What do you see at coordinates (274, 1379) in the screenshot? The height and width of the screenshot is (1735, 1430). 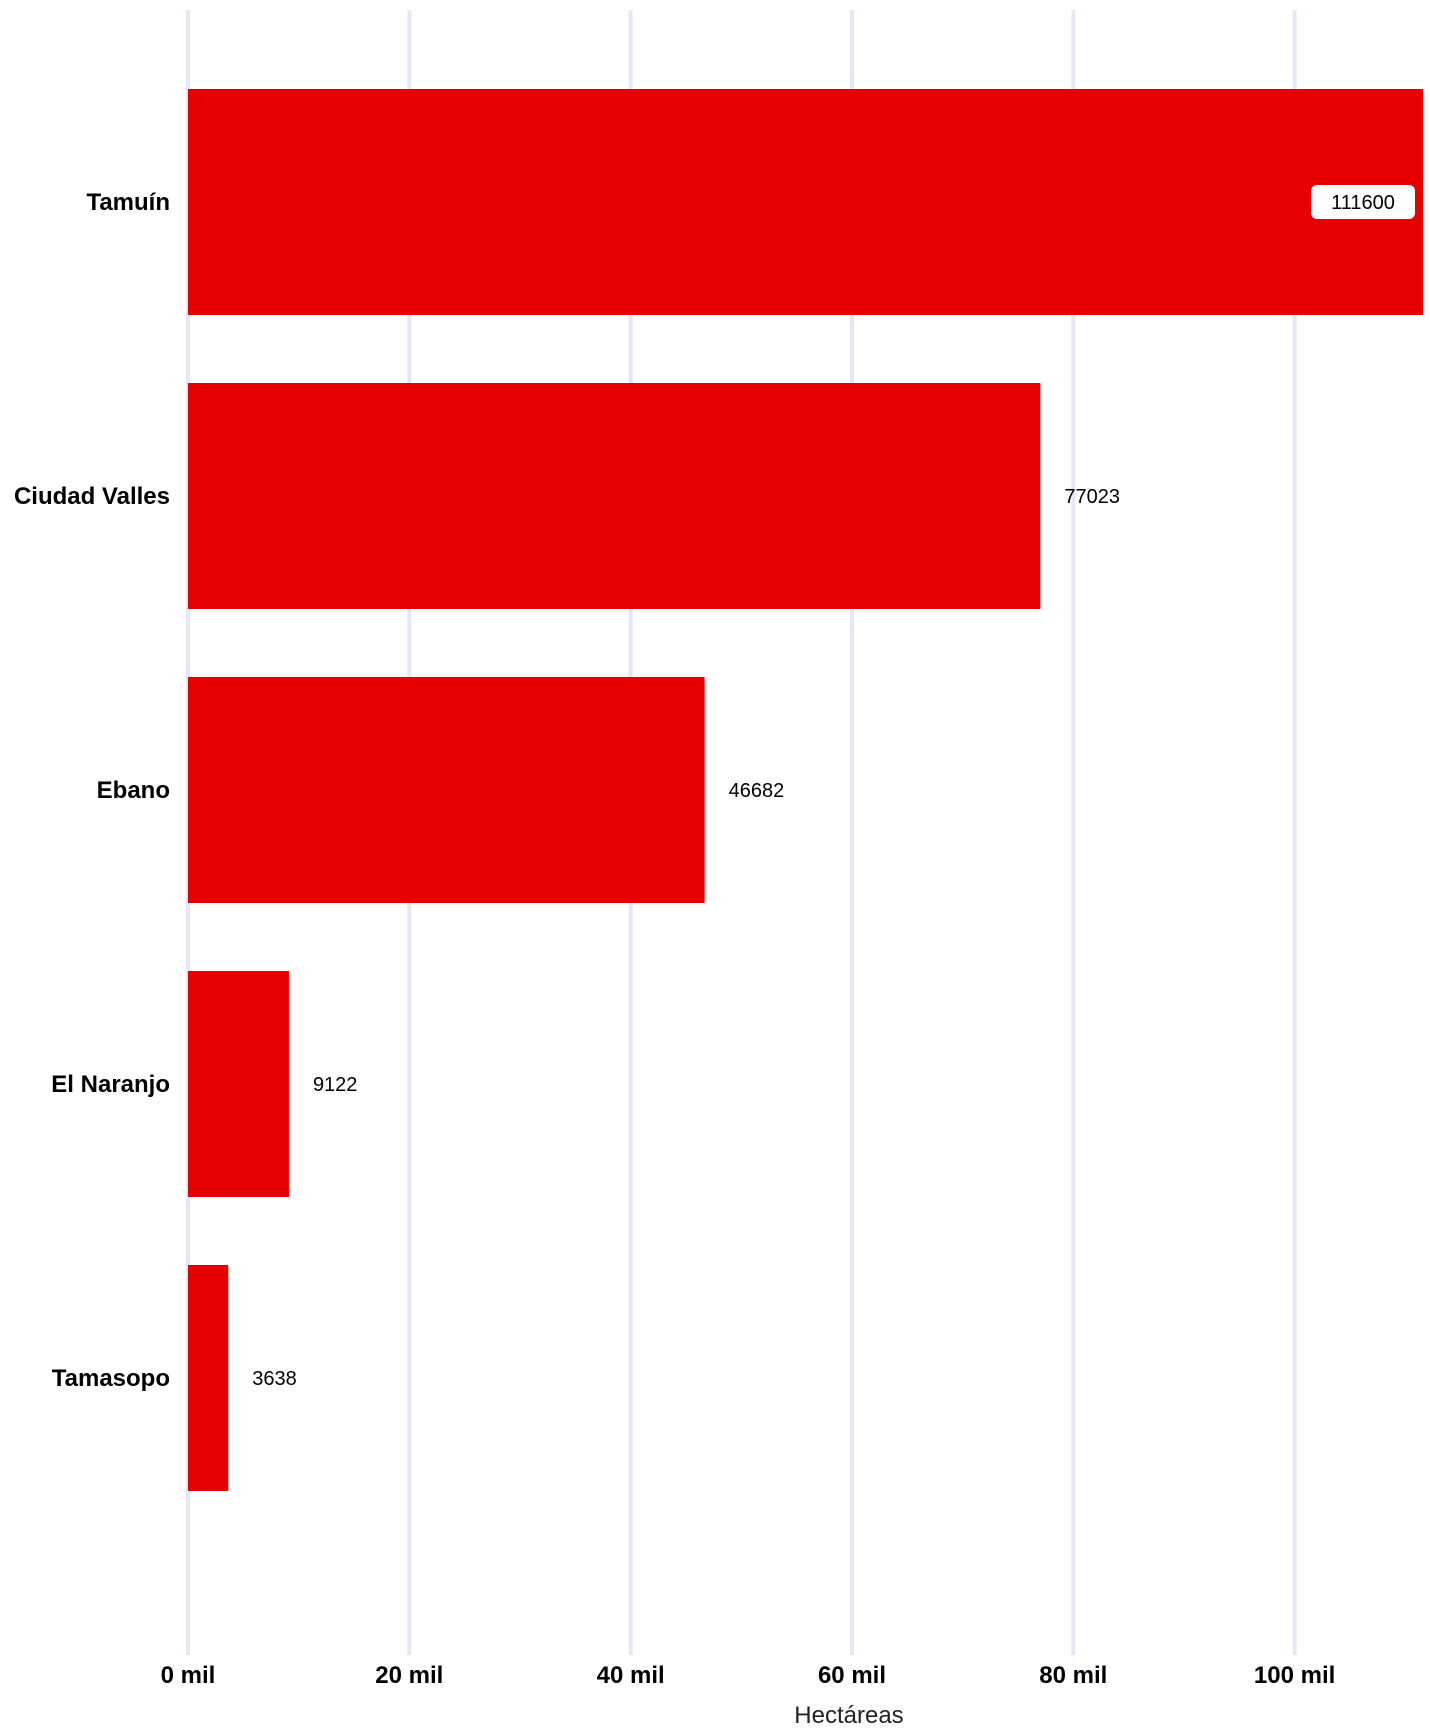 I see `value-label: 3638` at bounding box center [274, 1379].